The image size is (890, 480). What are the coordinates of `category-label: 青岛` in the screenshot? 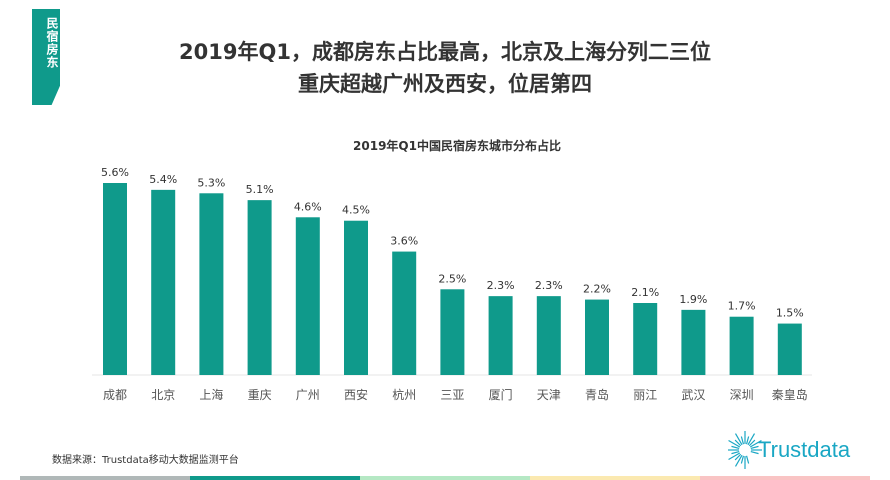 It's located at (597, 394).